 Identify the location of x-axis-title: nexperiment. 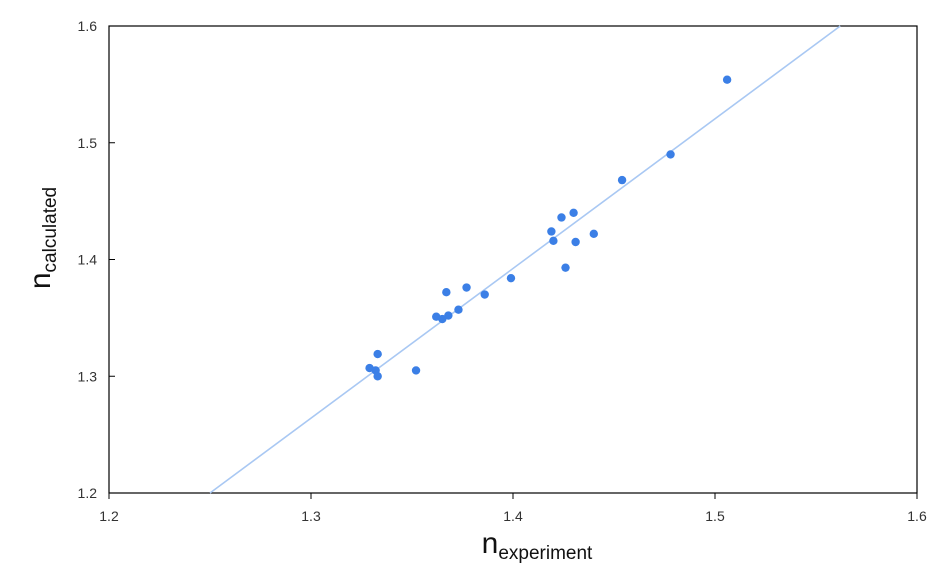
(537, 545).